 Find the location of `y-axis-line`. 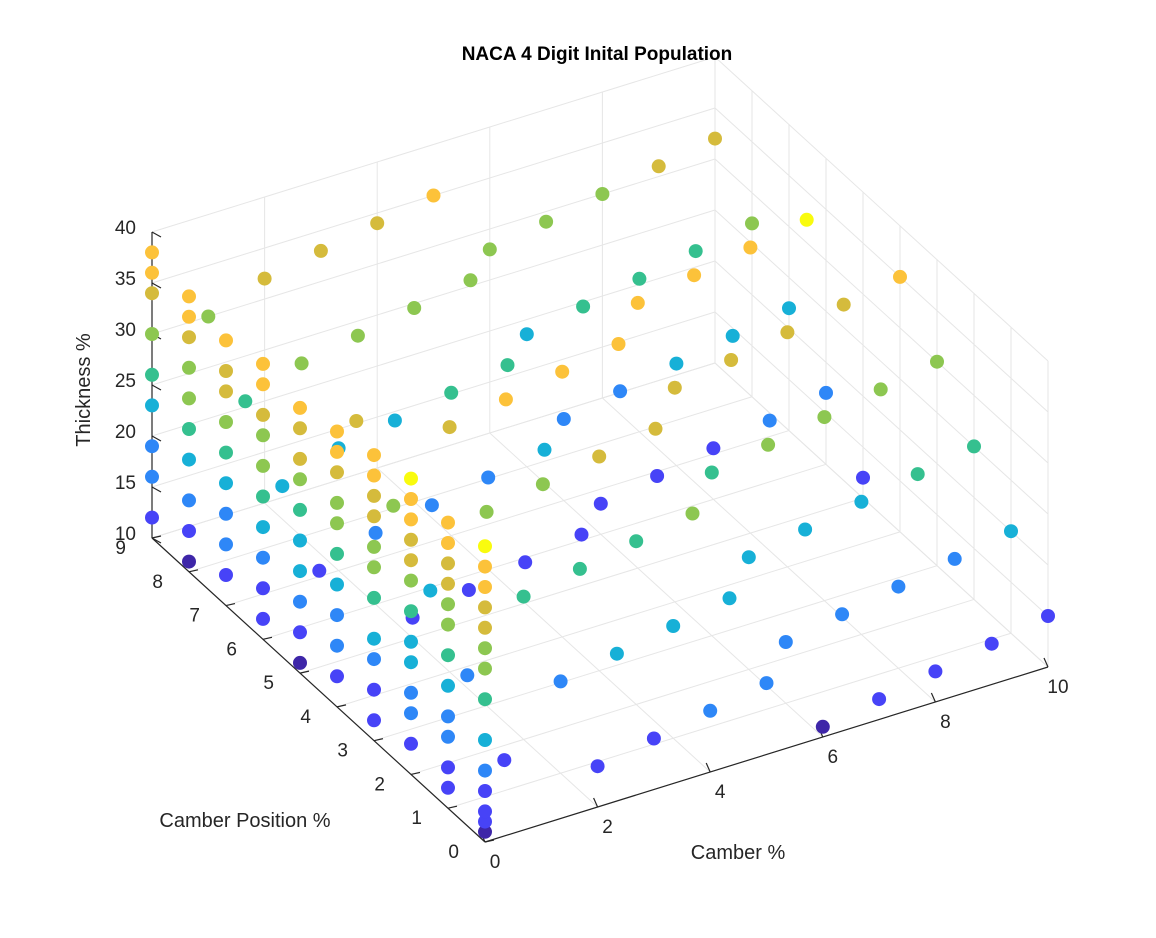

y-axis-line is located at coordinates (318, 690).